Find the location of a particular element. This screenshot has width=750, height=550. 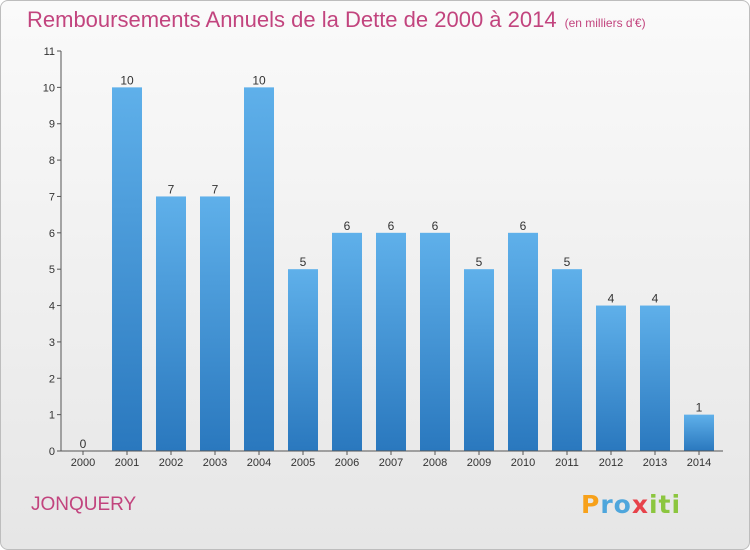

data-label-2014: 1 is located at coordinates (699, 408).